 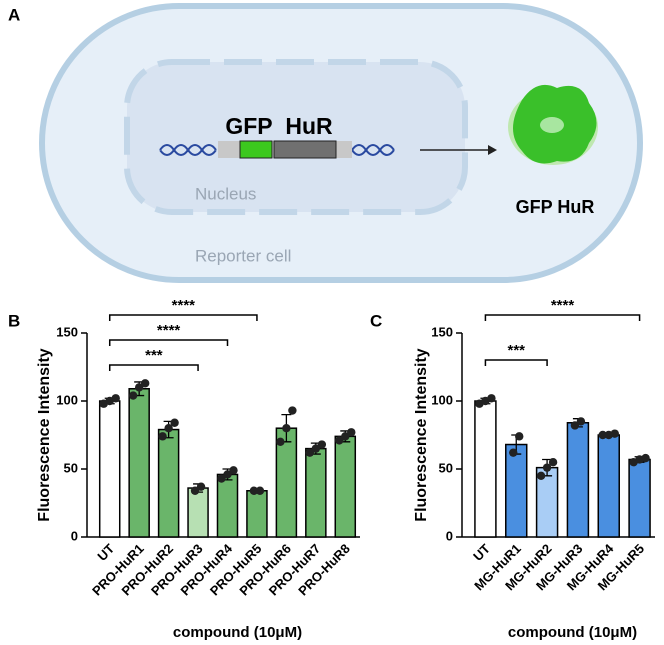 What do you see at coordinates (248, 126) in the screenshot?
I see `gene-label: GFP` at bounding box center [248, 126].